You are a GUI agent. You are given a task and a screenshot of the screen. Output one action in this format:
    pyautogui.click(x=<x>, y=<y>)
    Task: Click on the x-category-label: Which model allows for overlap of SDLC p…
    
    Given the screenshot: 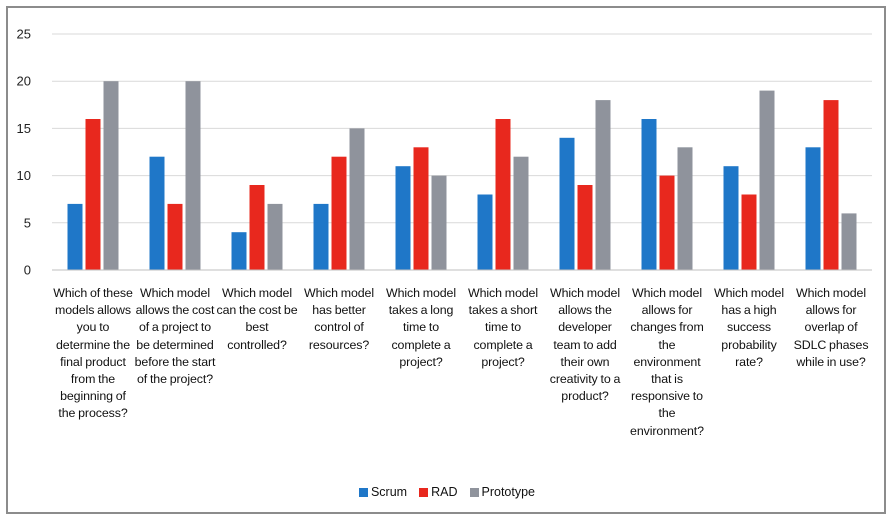 What is the action you would take?
    pyautogui.click(x=831, y=327)
    